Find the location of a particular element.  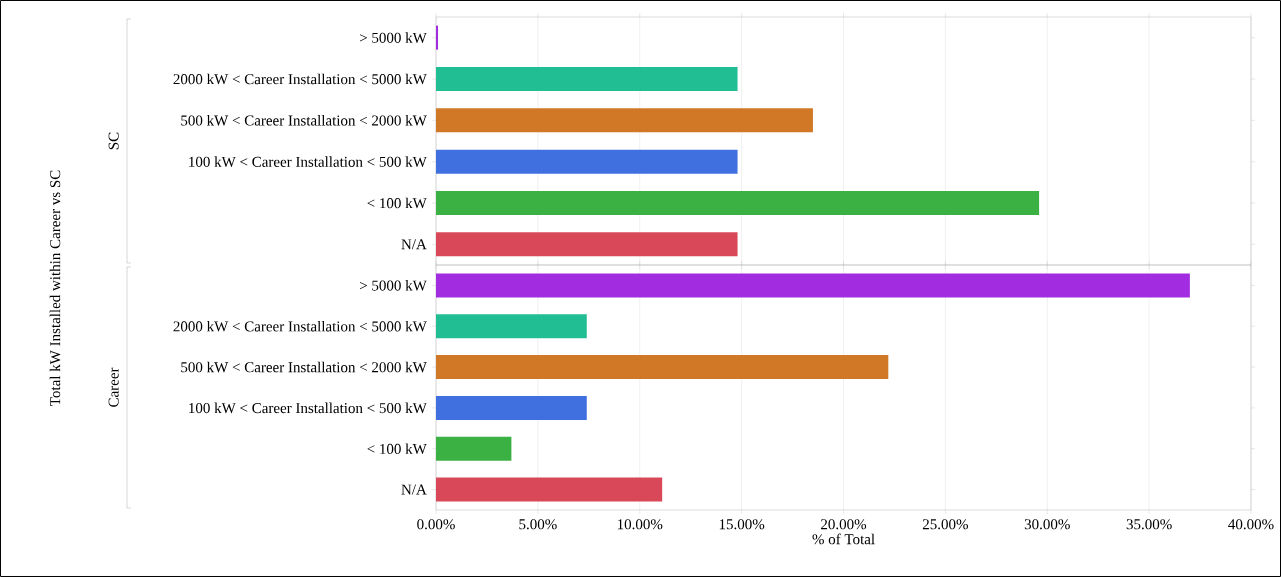

y-axis-title: Career is located at coordinates (113, 387).